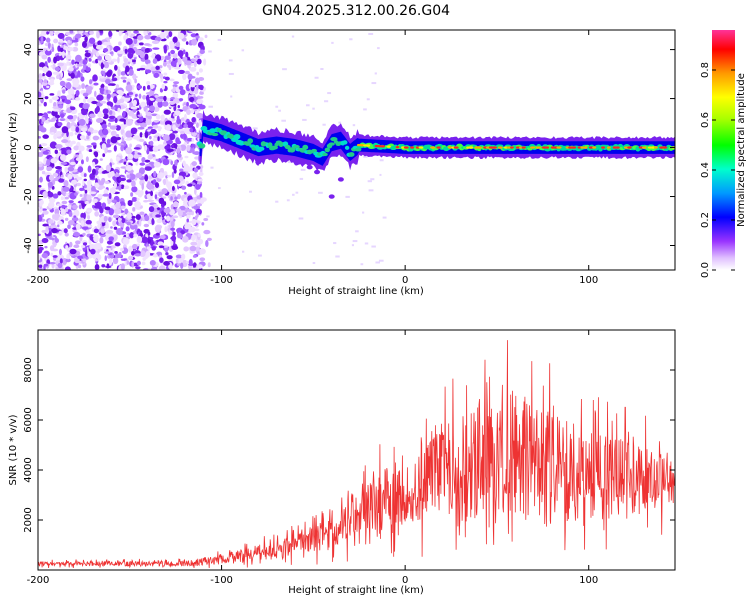  I want to click on x-axis-label-2: Height of straight line (km), so click(356, 590).